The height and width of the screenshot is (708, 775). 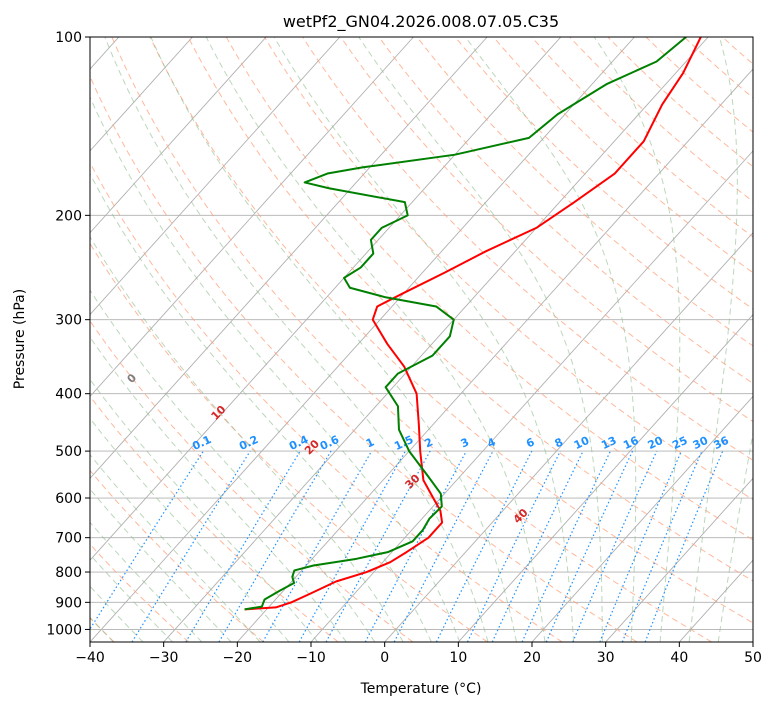 I want to click on y-tick-label: 700, so click(x=68, y=539).